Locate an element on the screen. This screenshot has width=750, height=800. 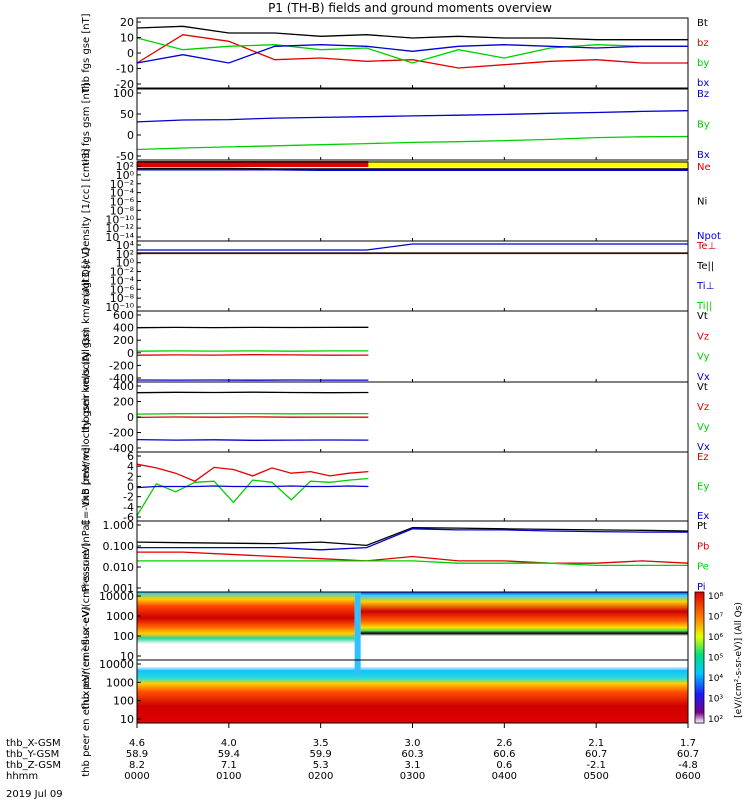
series-line-Pe is located at coordinates (412, 563).